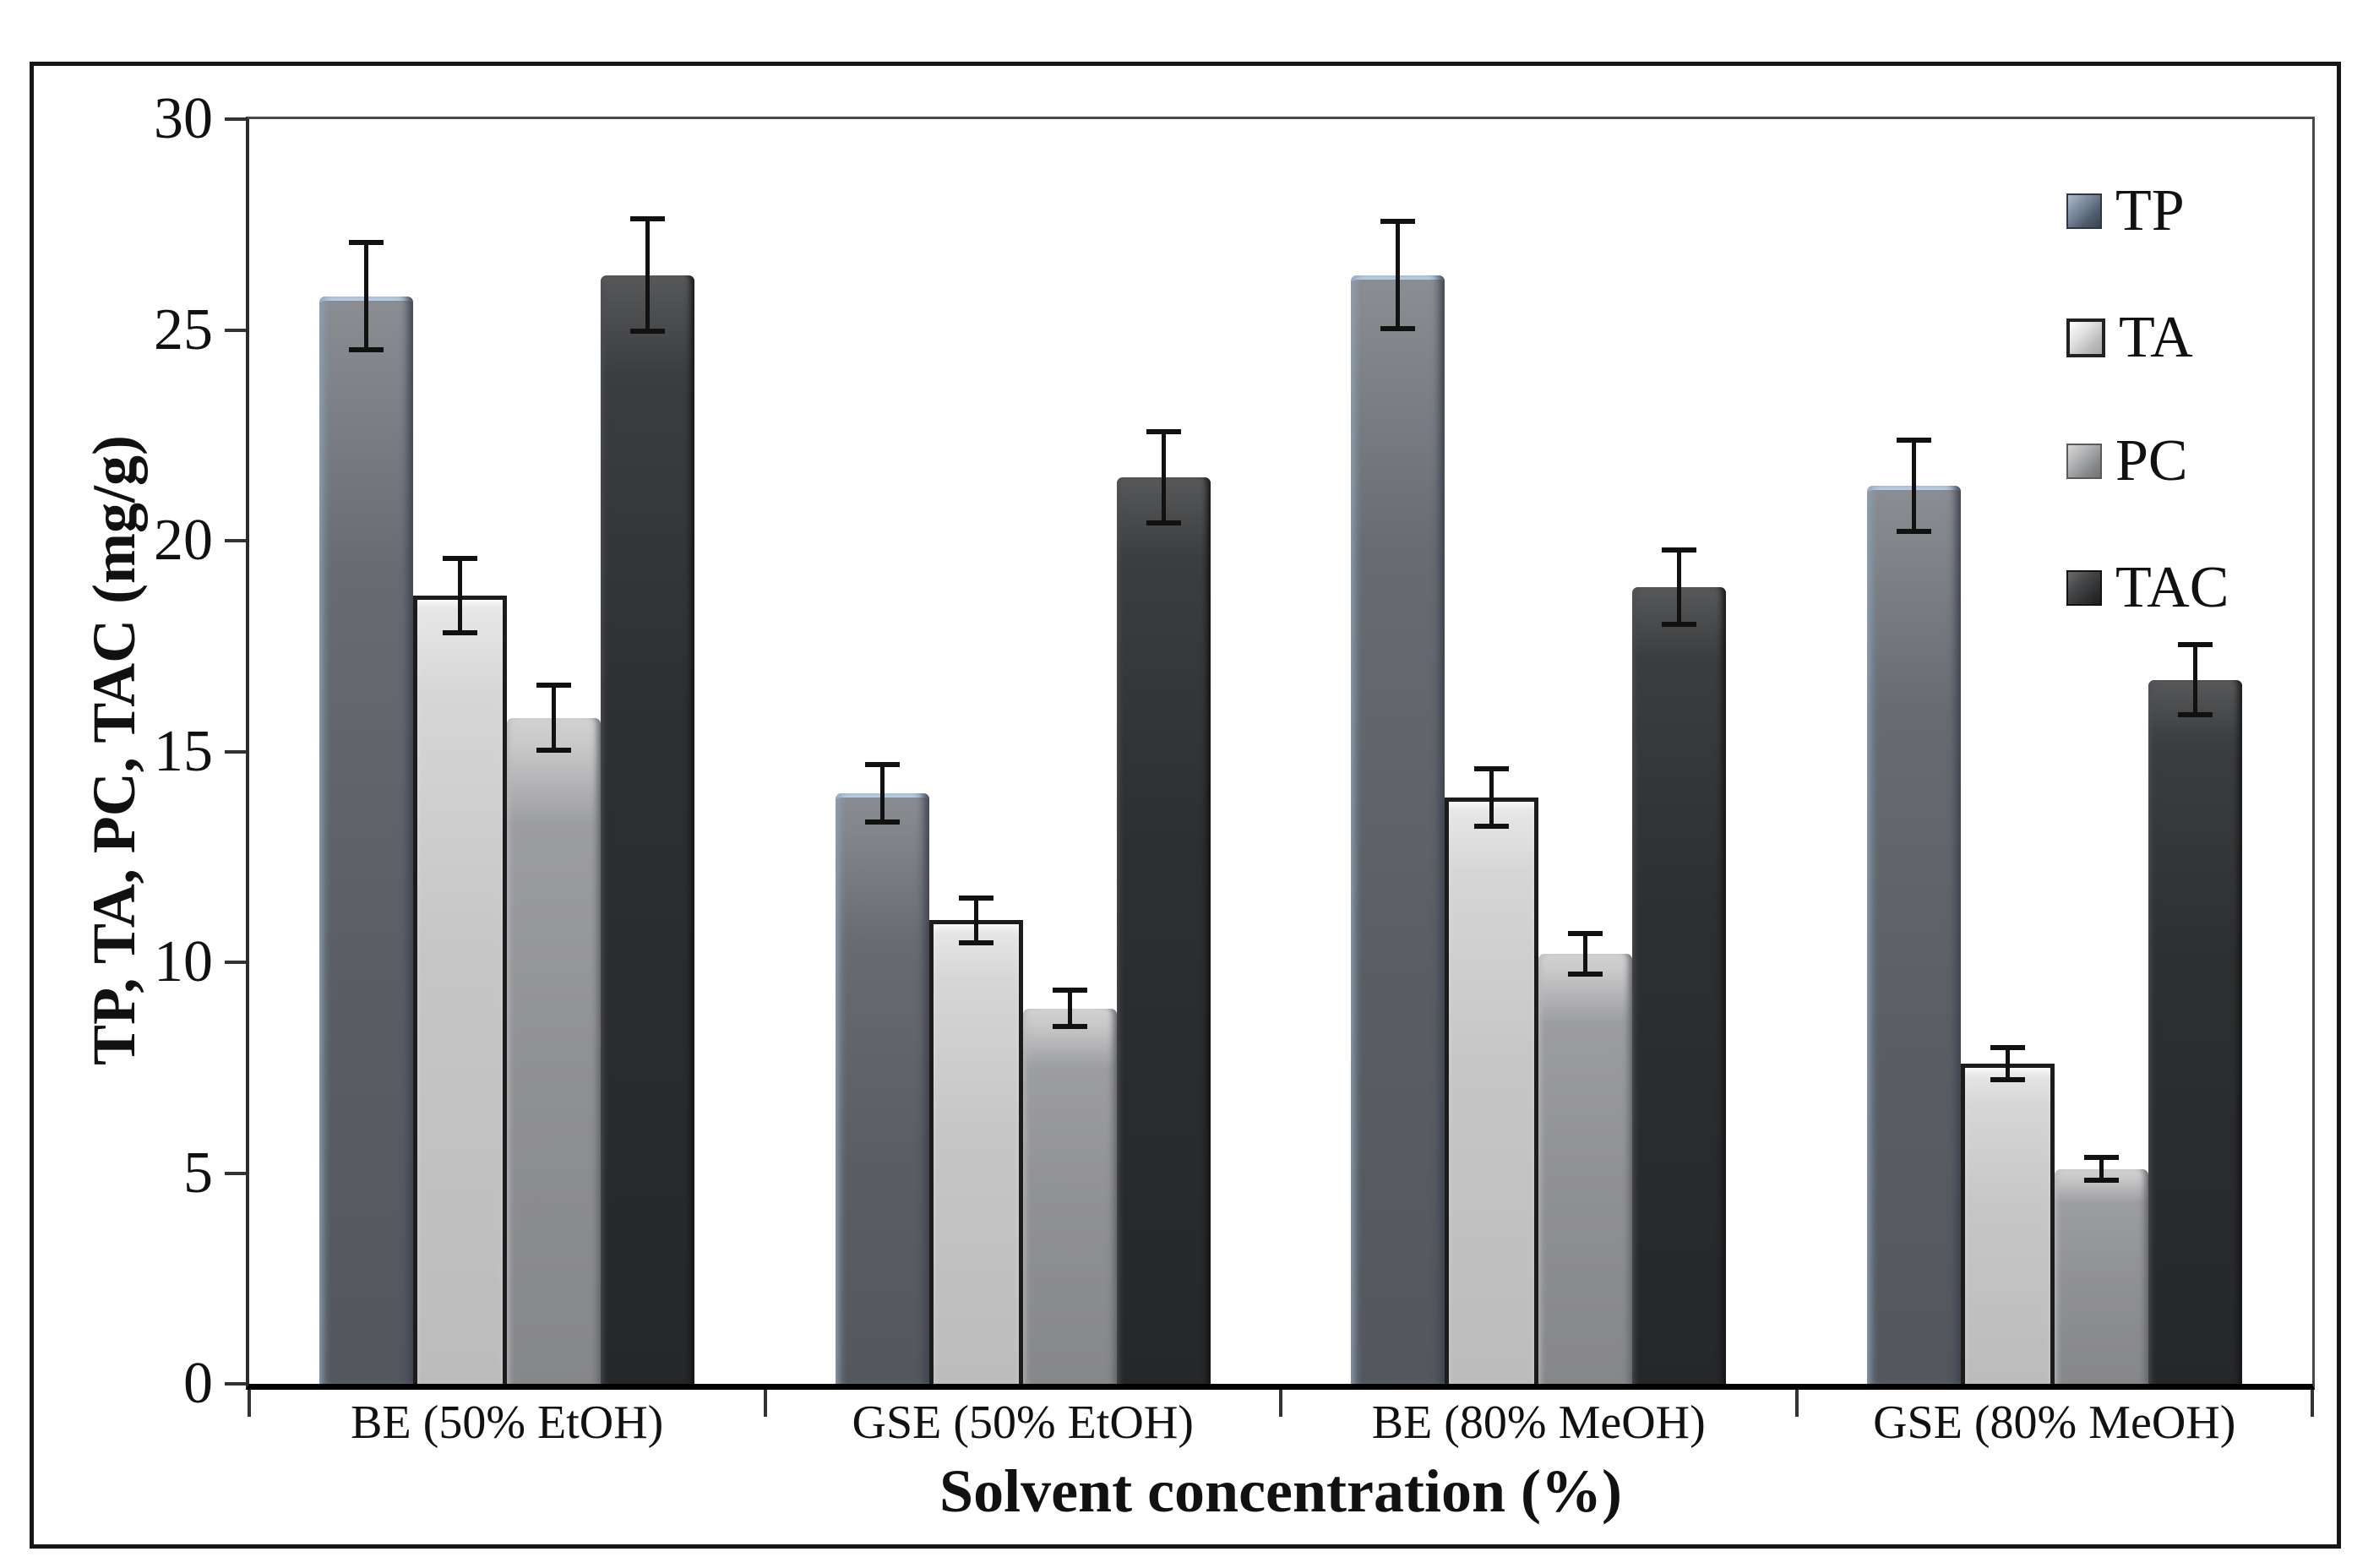 This screenshot has width=2379, height=1568. I want to click on tp-legend-marker-icon, so click(2084, 211).